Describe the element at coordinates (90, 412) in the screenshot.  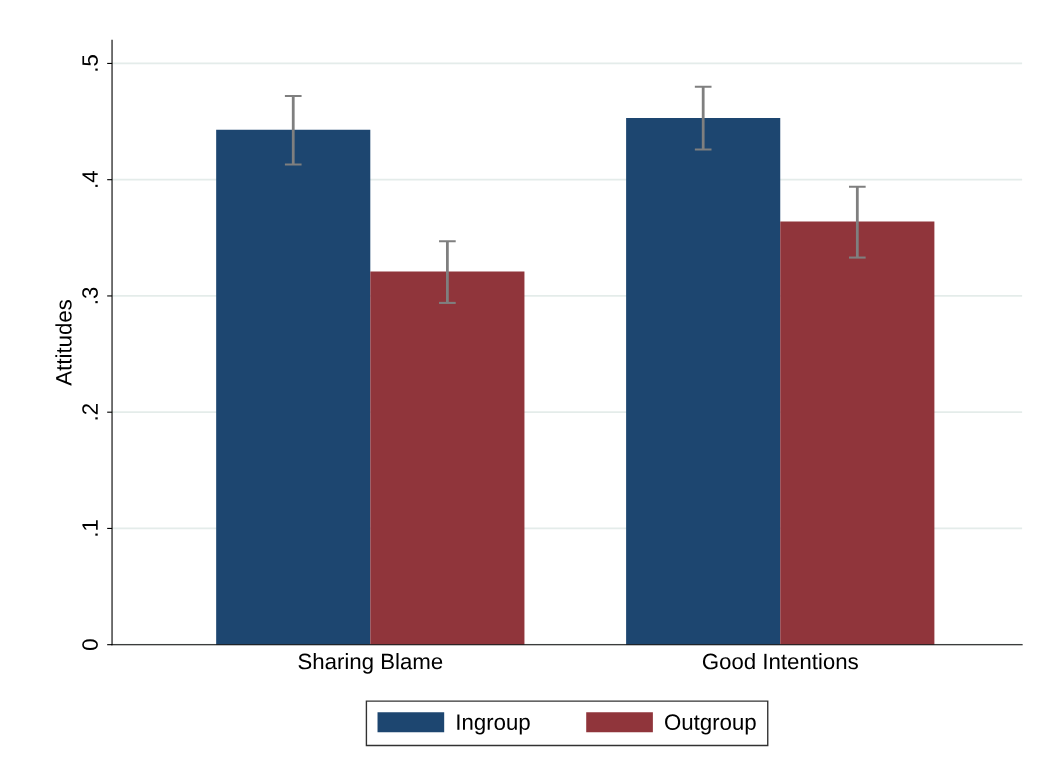
I see `y-tick-label: .2` at that location.